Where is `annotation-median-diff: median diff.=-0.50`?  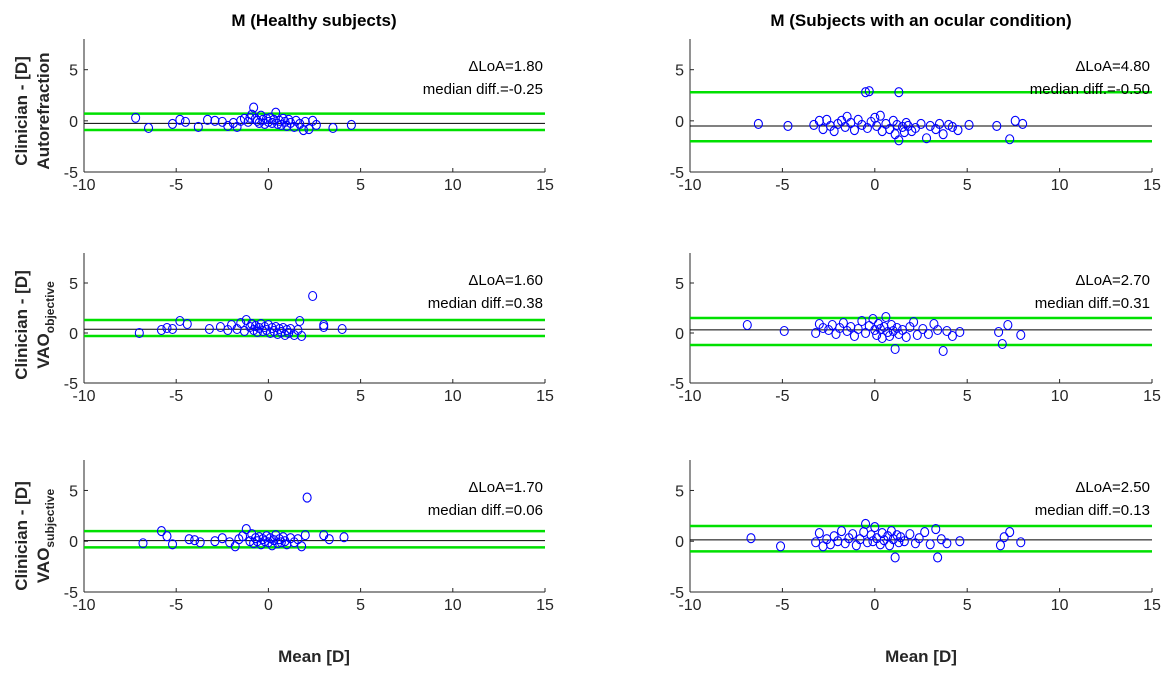 annotation-median-diff: median diff.=-0.50 is located at coordinates (1090, 89).